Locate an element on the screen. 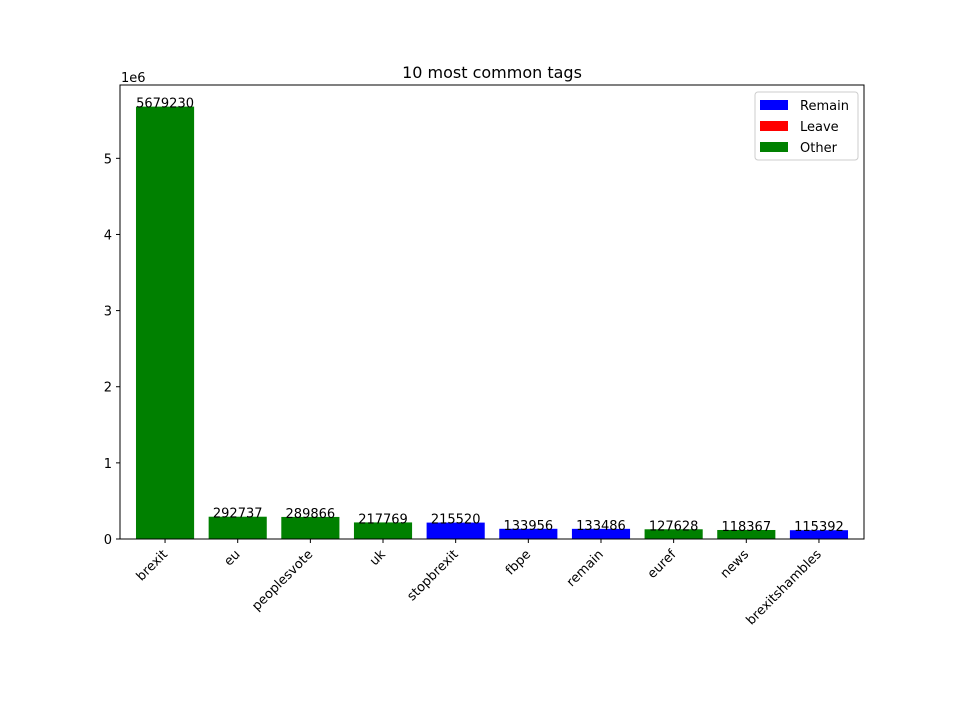 The height and width of the screenshot is (719, 960). bar-fbpe is located at coordinates (528, 533).